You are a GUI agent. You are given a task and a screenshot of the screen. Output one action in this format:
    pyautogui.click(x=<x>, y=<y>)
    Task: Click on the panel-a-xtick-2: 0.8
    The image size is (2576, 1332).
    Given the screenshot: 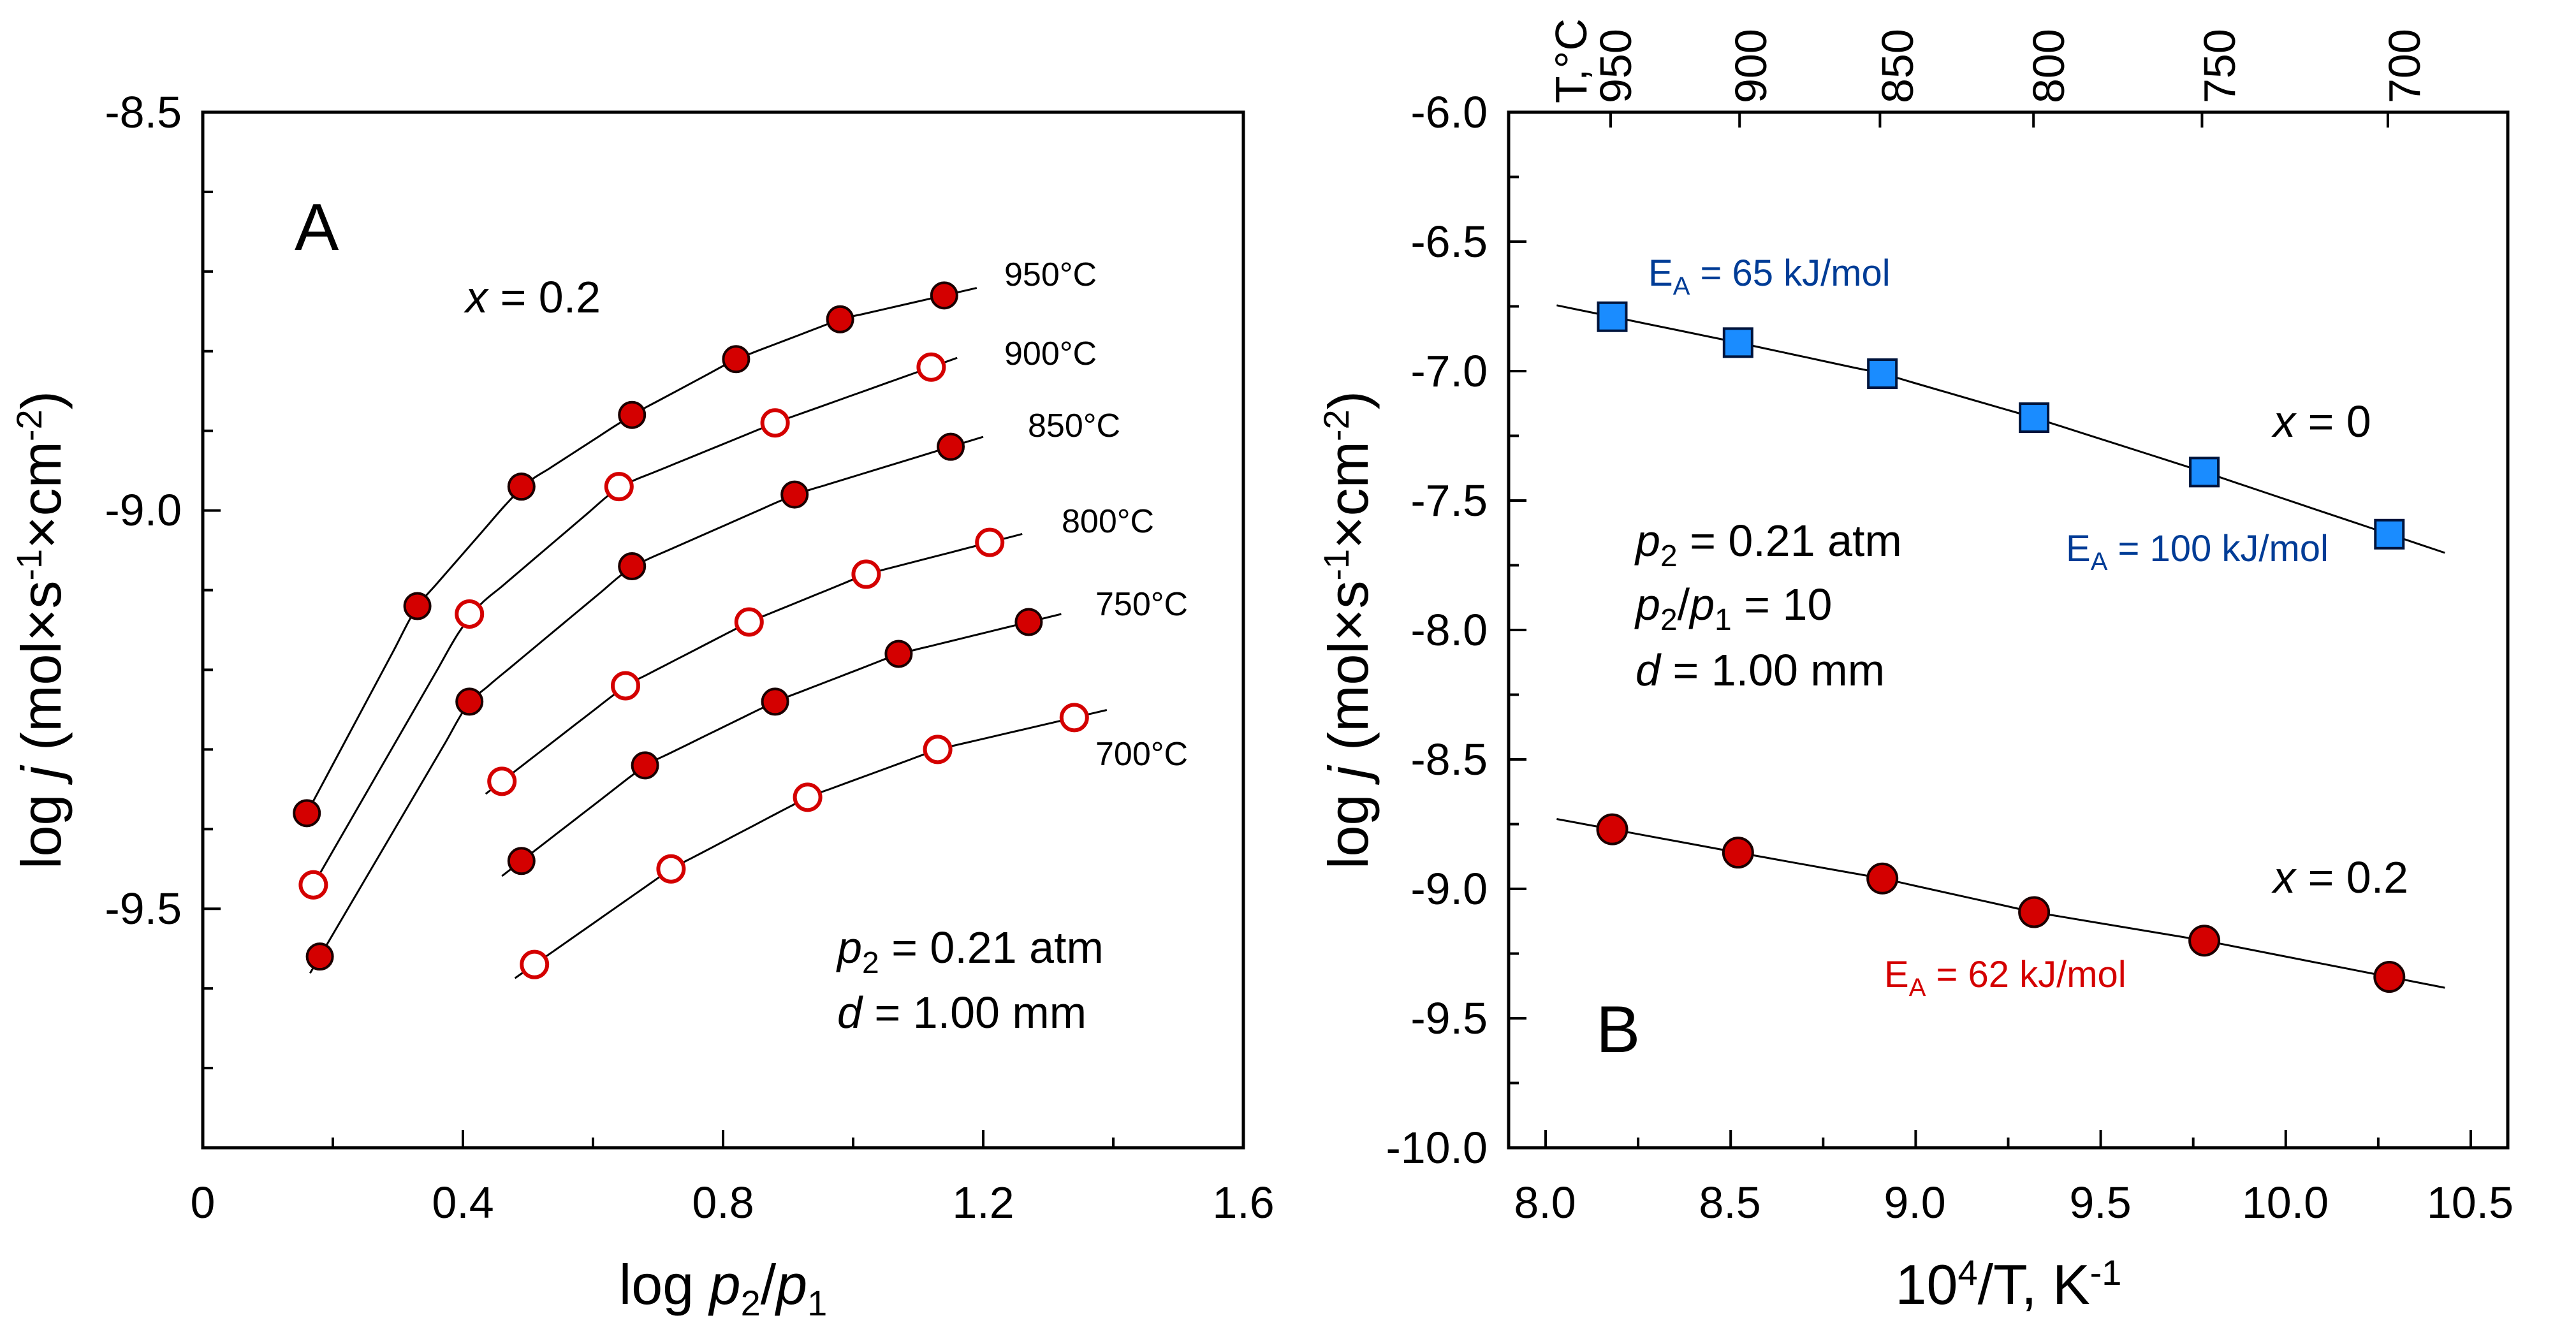 What is the action you would take?
    pyautogui.click(x=723, y=1202)
    